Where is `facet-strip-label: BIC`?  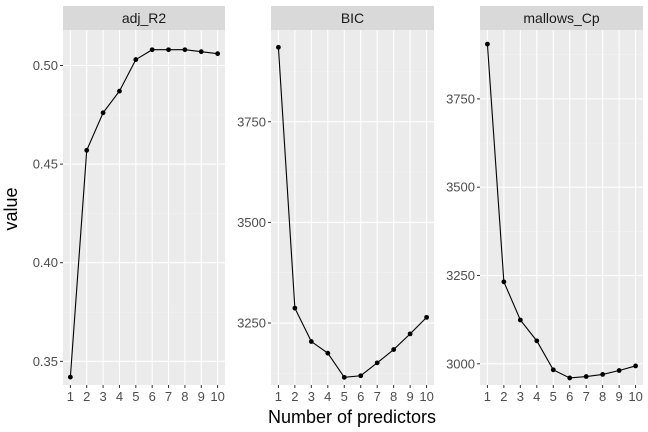
facet-strip-label: BIC is located at coordinates (352, 18).